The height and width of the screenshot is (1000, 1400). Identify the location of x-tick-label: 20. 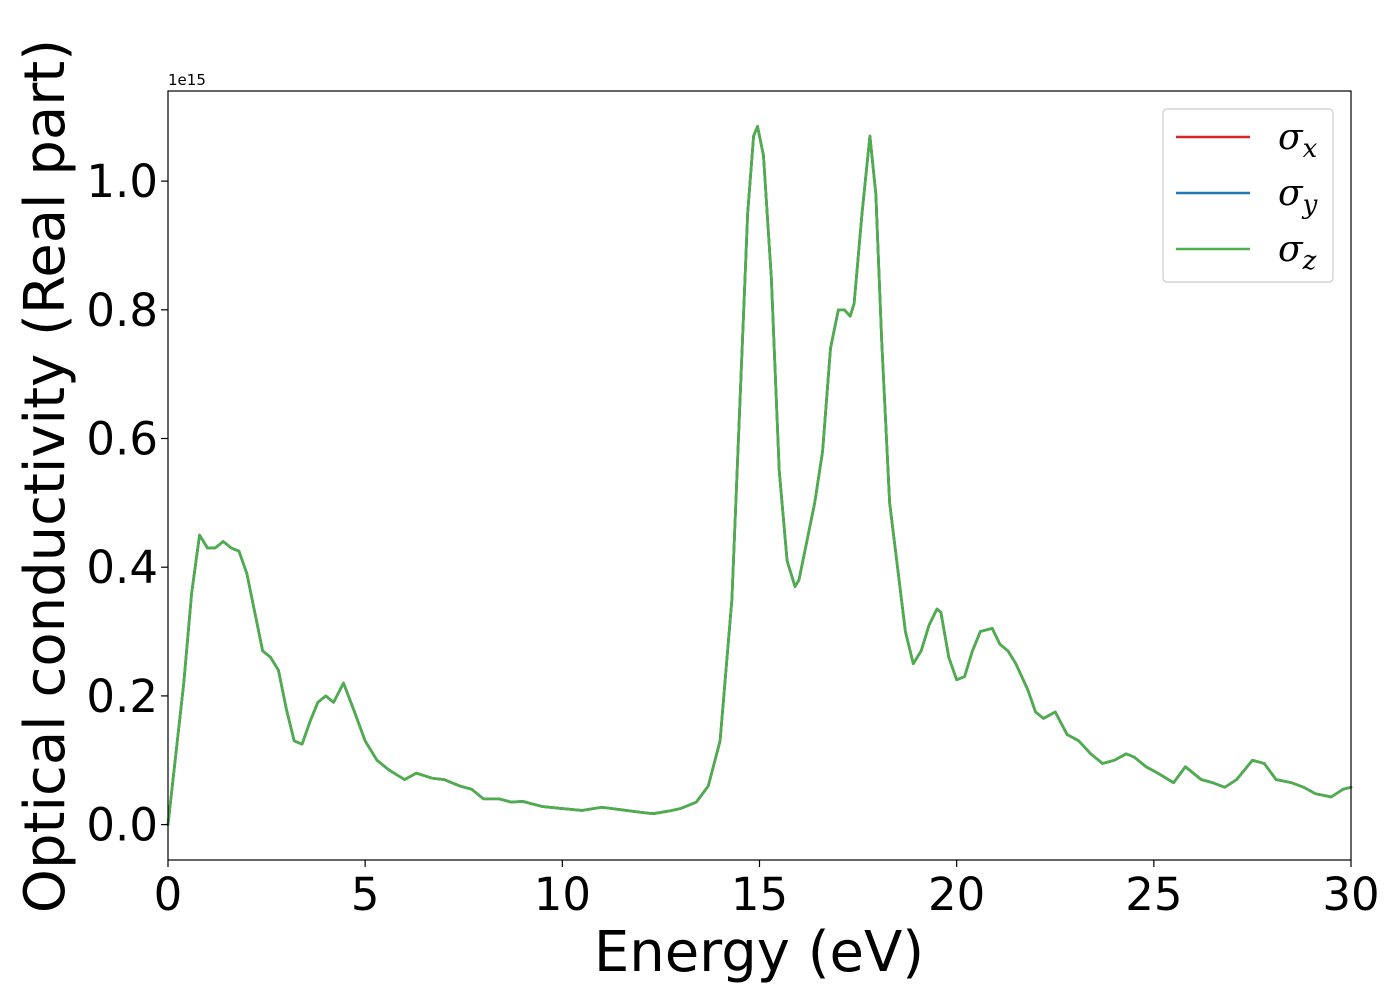
(956, 894).